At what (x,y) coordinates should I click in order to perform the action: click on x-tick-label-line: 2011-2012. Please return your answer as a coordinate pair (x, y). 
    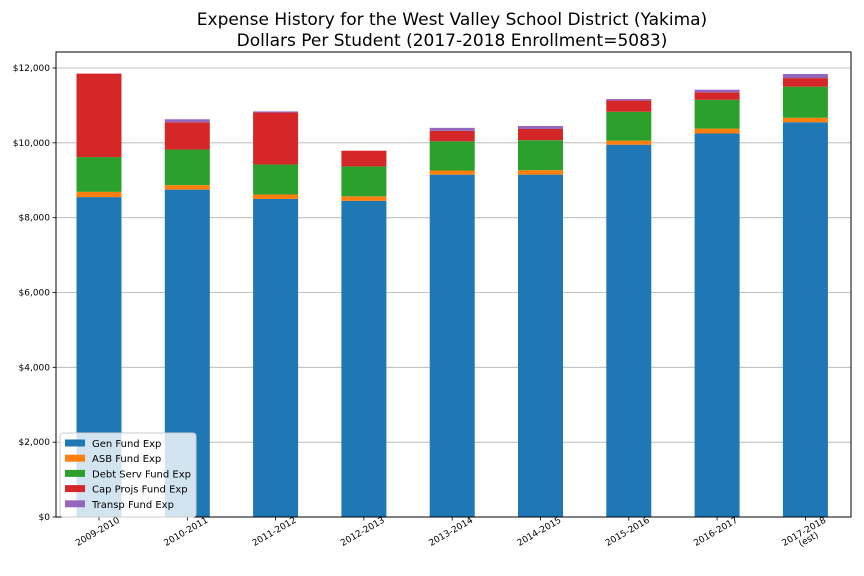
    Looking at the image, I should click on (274, 532).